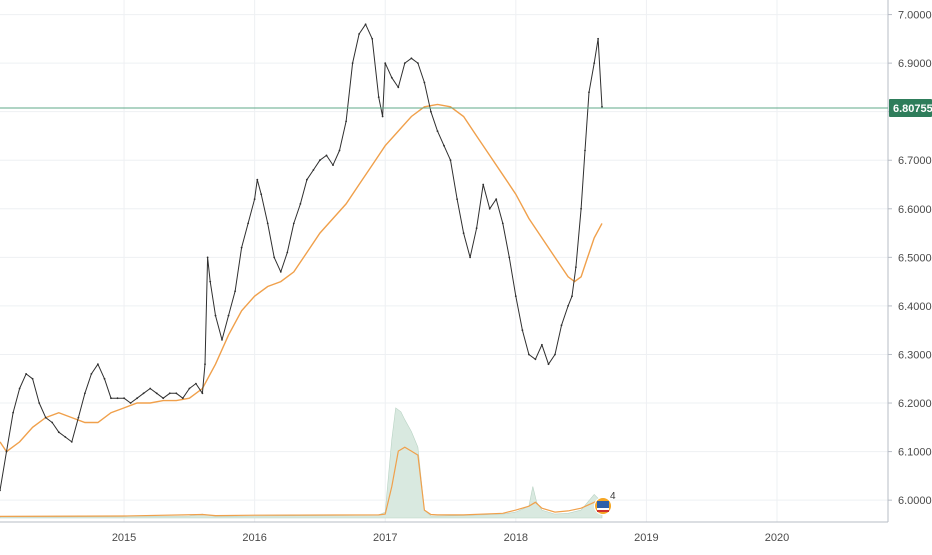 The height and width of the screenshot is (555, 932). What do you see at coordinates (915, 453) in the screenshot?
I see `y-tick-label: 6.10000` at bounding box center [915, 453].